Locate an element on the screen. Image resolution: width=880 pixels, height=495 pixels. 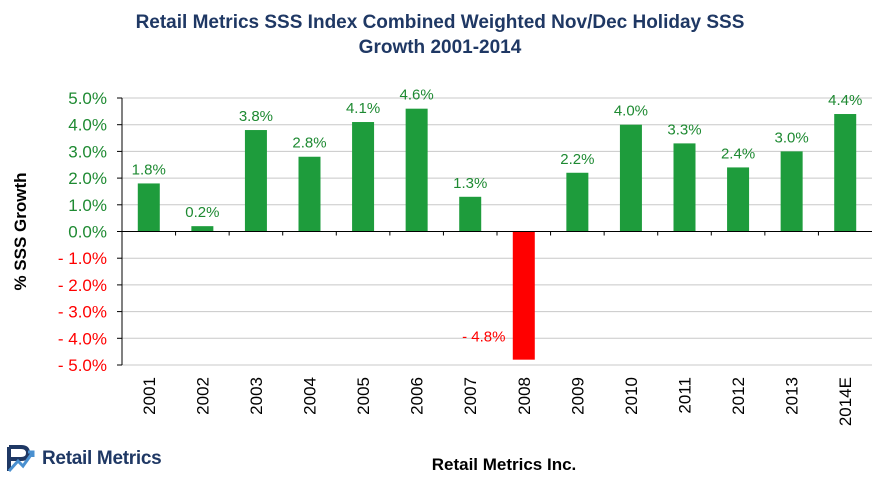
y-tick-label: - 3.0% is located at coordinates (82, 312).